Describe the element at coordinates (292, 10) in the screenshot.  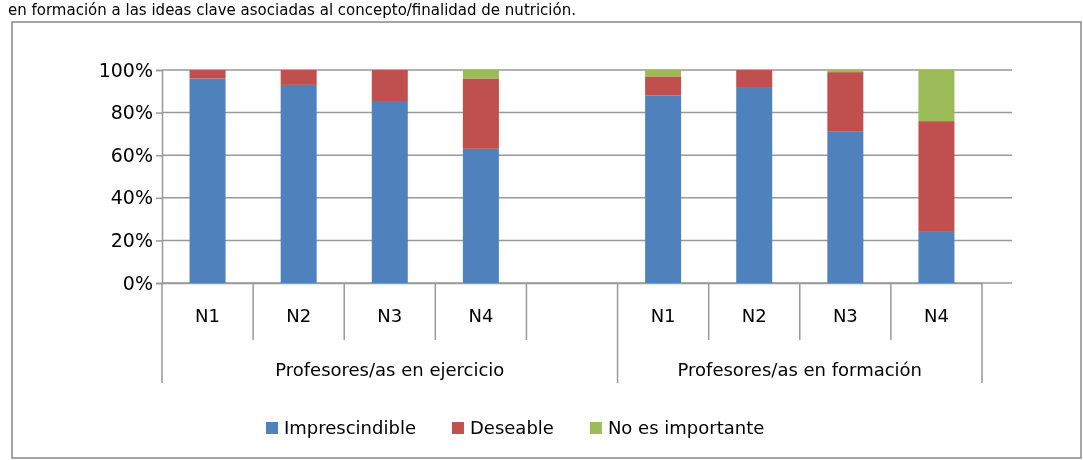
I see `chart-title: en formación a las ideas clave asociadas al concepto/finalidad de nutrición.` at that location.